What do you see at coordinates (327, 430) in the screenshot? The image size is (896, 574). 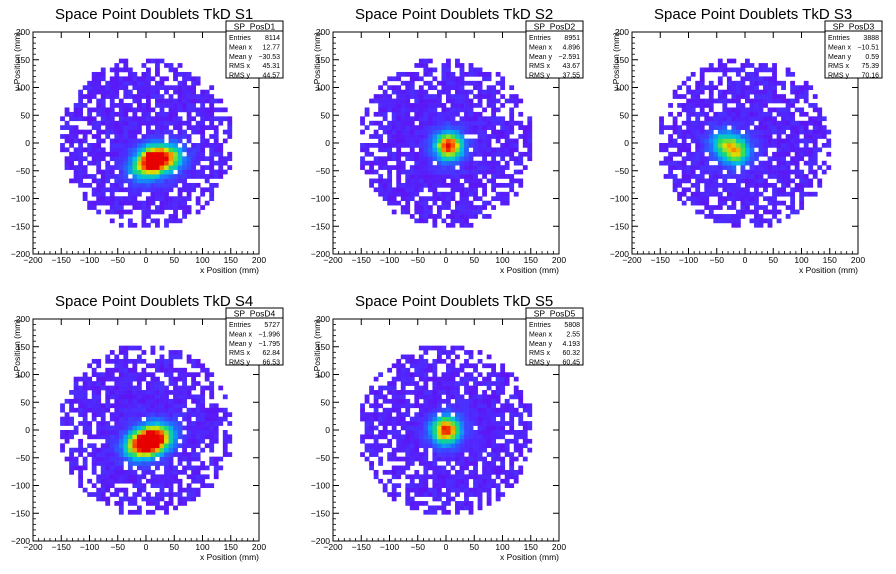 I see `y-tick-label: 0` at bounding box center [327, 430].